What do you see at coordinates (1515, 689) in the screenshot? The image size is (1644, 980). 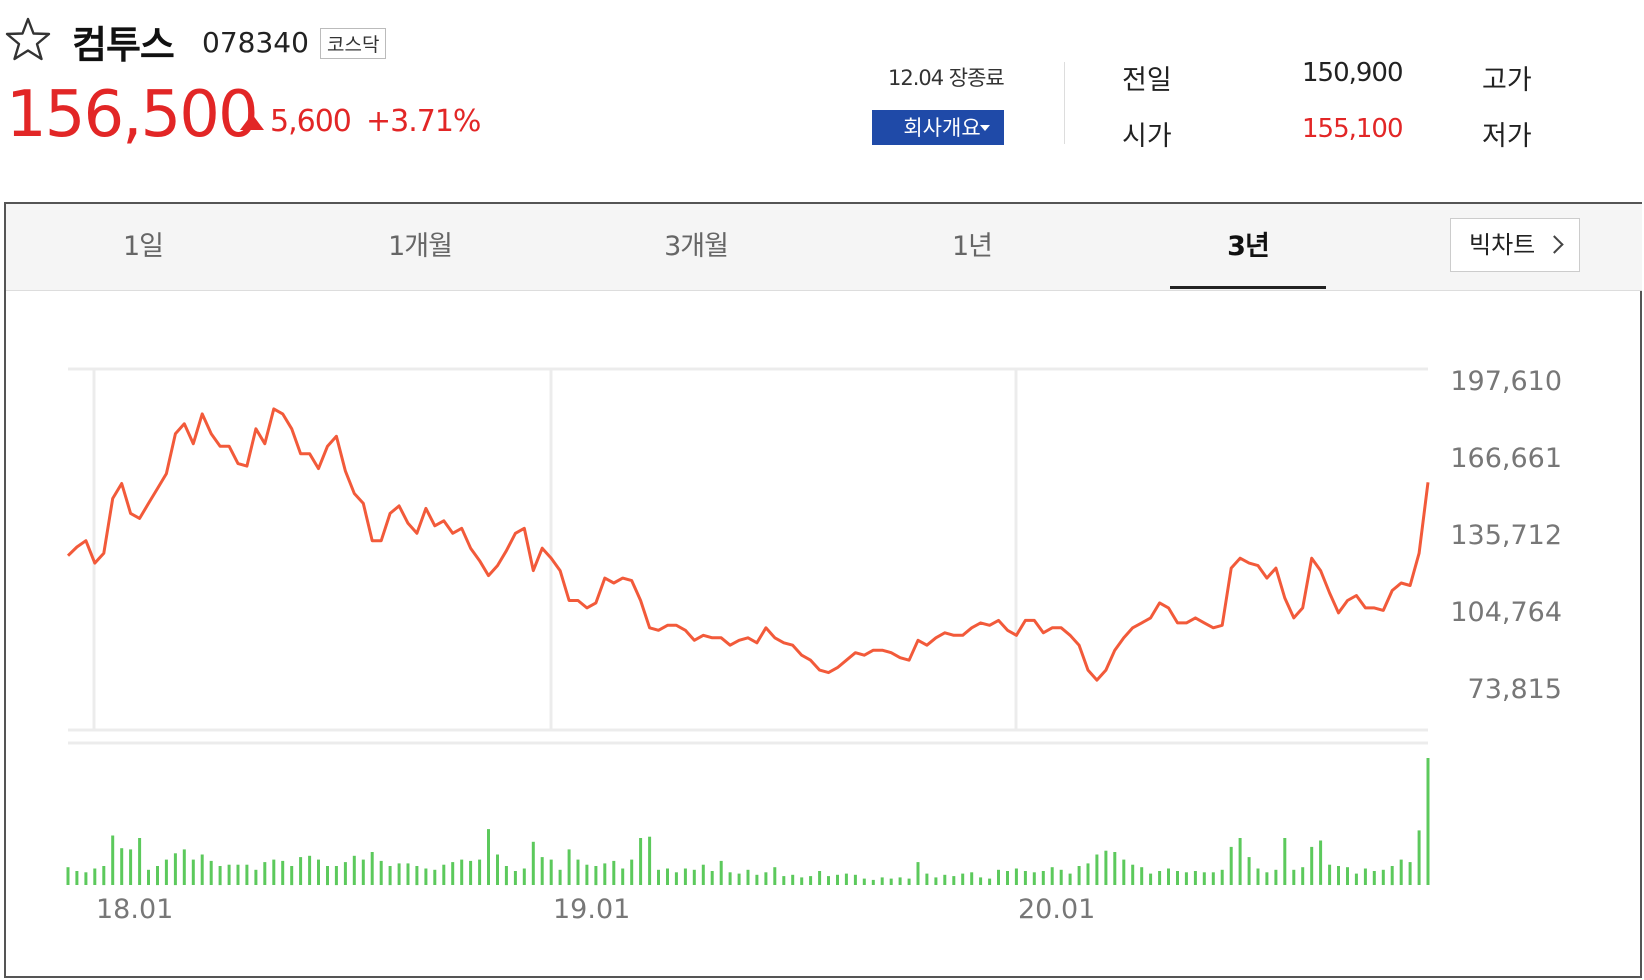 I see `y-tick-label: 73,815` at bounding box center [1515, 689].